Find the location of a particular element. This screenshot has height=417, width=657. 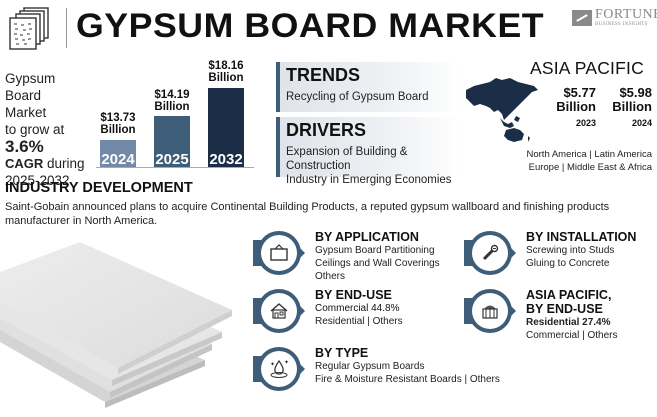

drivers-line-2: Industry in Emerging Economies is located at coordinates (369, 180).